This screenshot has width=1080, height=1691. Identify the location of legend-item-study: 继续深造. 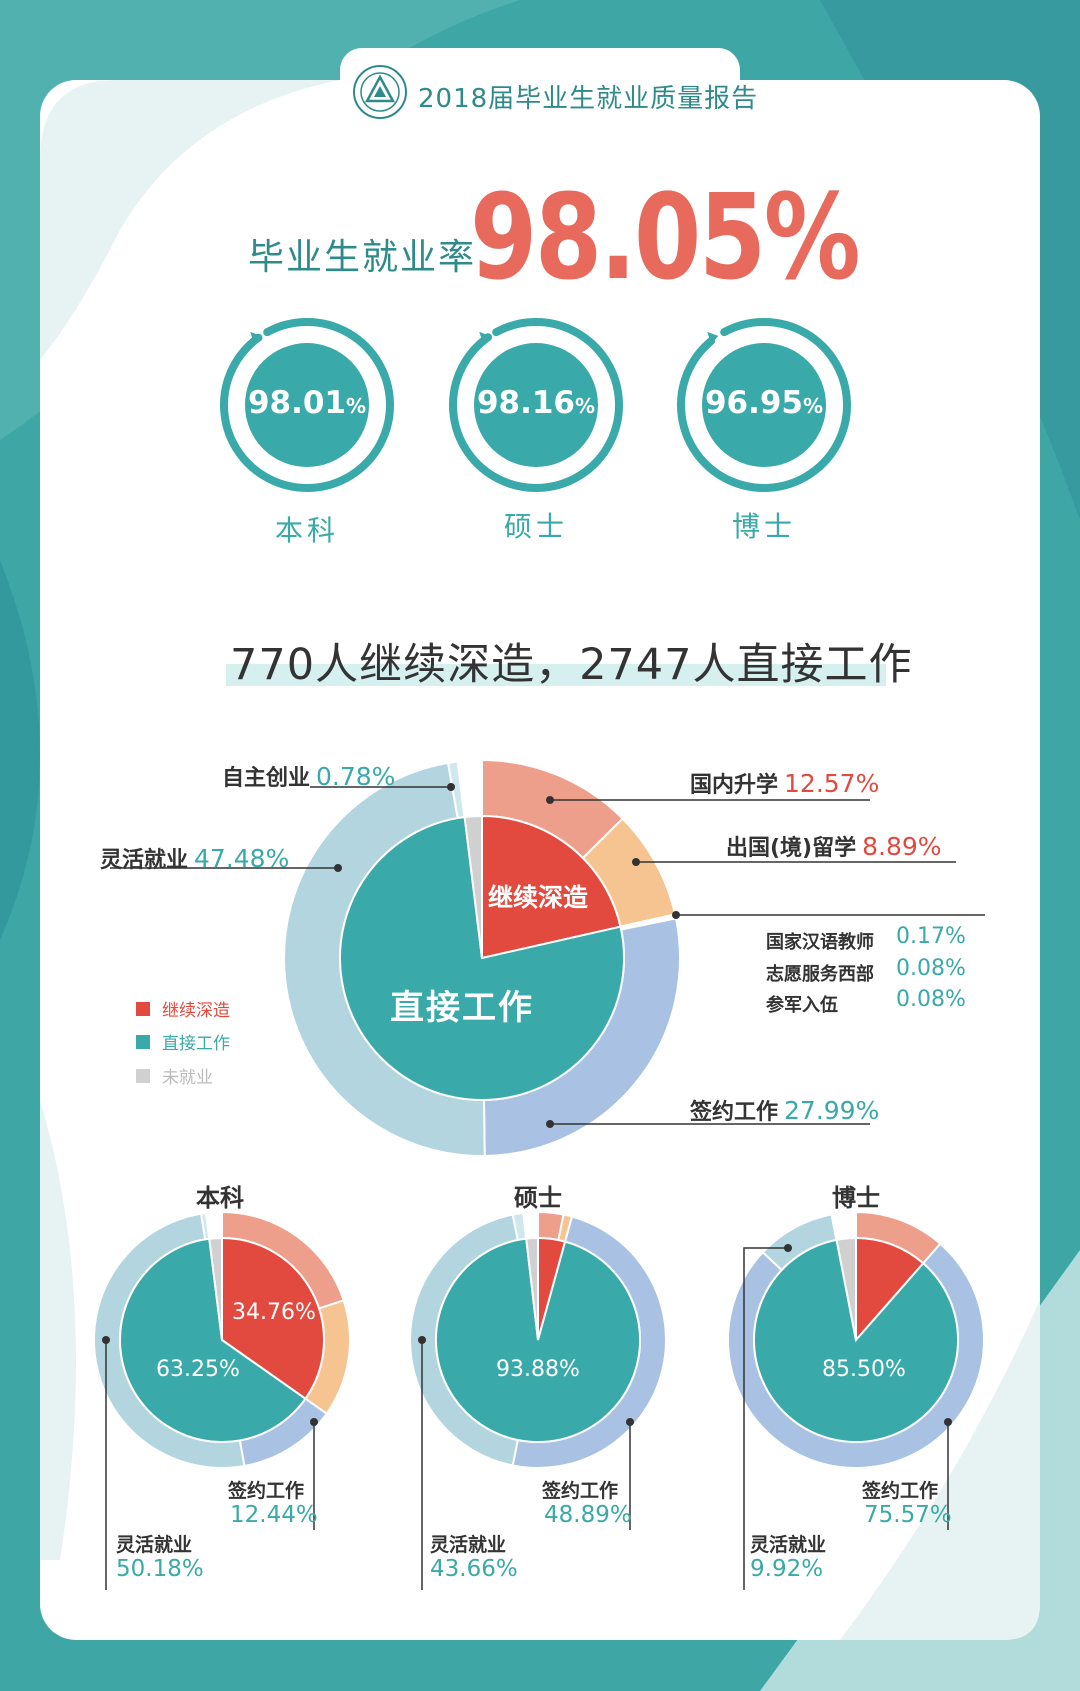
(183, 1008).